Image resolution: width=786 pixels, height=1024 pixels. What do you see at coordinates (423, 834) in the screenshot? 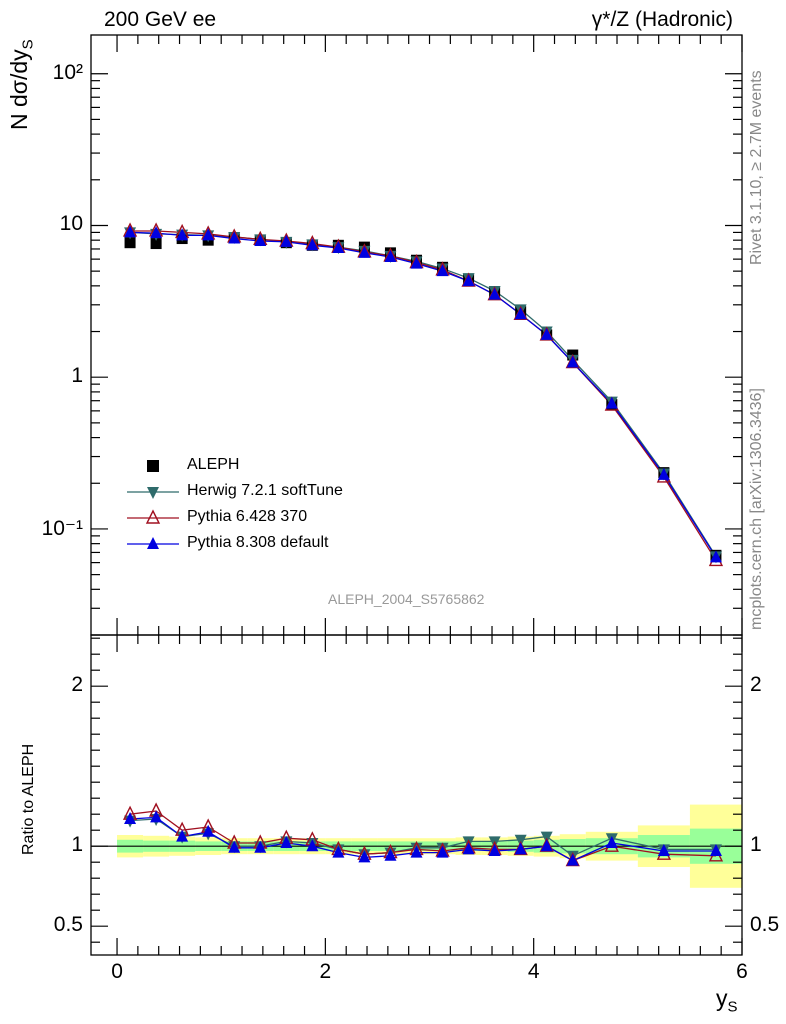
I see `ratio-series-markers` at bounding box center [423, 834].